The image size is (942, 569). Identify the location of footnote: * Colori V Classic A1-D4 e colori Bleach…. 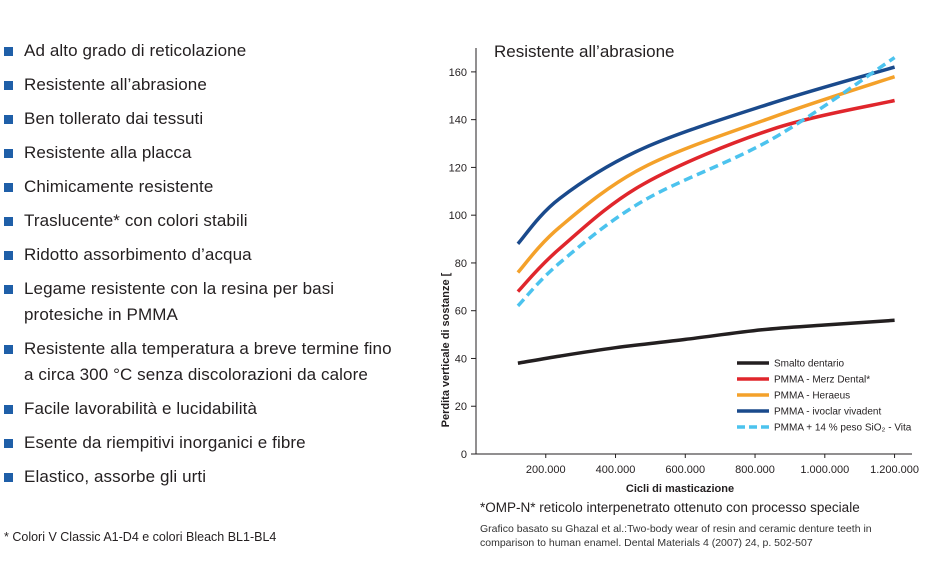
(140, 537).